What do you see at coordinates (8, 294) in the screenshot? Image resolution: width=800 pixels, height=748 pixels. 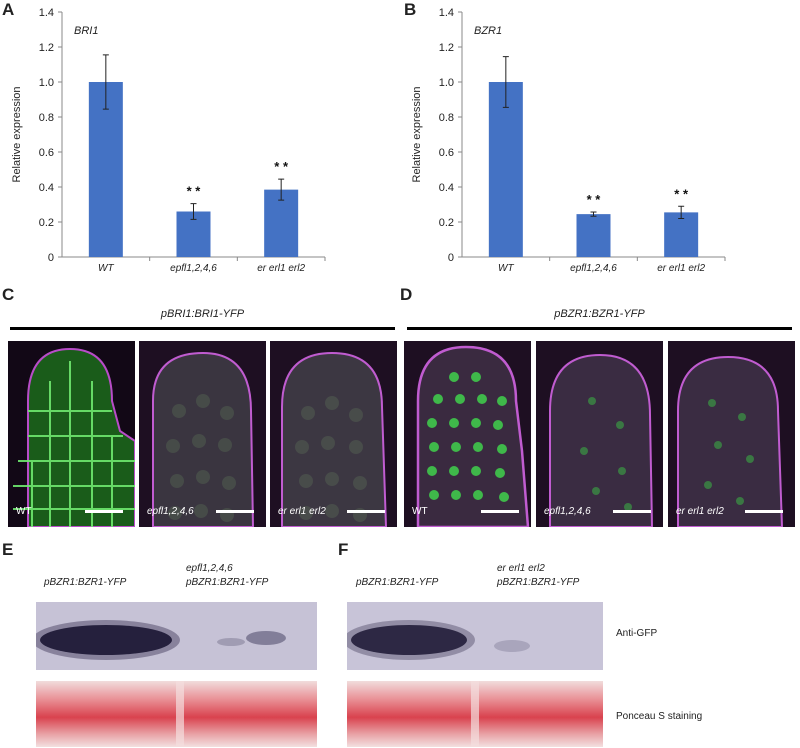 I see `panel-label-c: C` at bounding box center [8, 294].